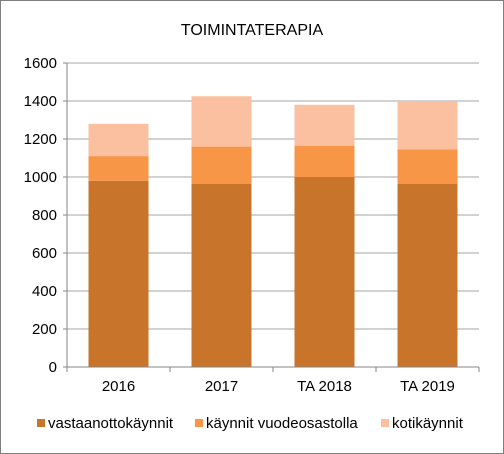 The image size is (504, 454). What do you see at coordinates (118, 386) in the screenshot?
I see `x-tick-label: 2016` at bounding box center [118, 386].